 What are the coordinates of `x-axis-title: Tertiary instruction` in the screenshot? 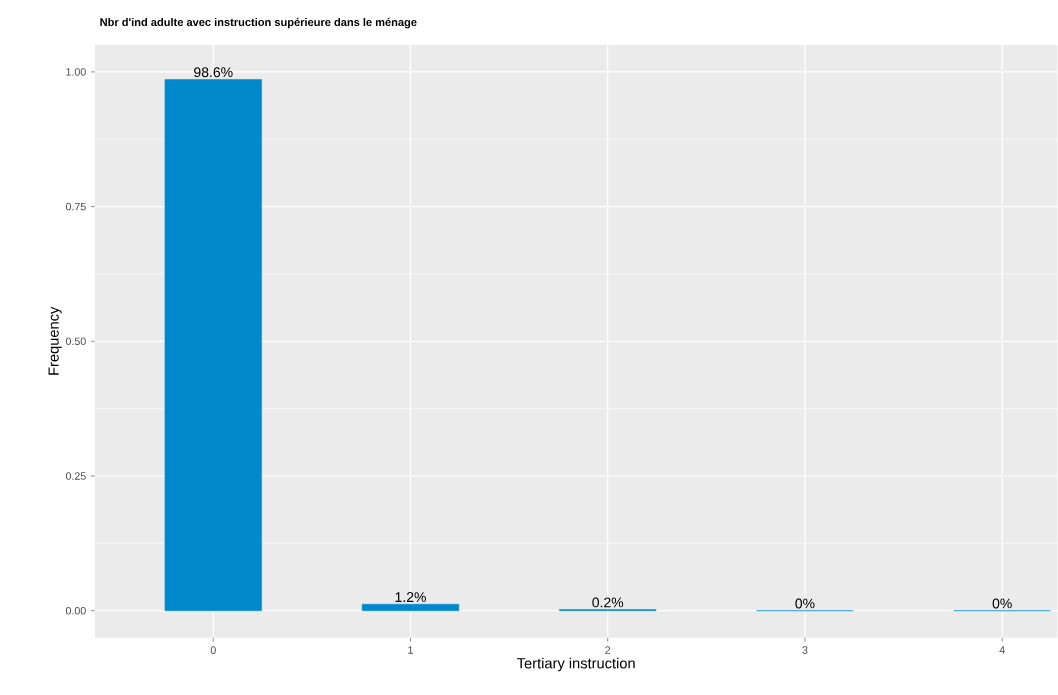 It's located at (576, 664).